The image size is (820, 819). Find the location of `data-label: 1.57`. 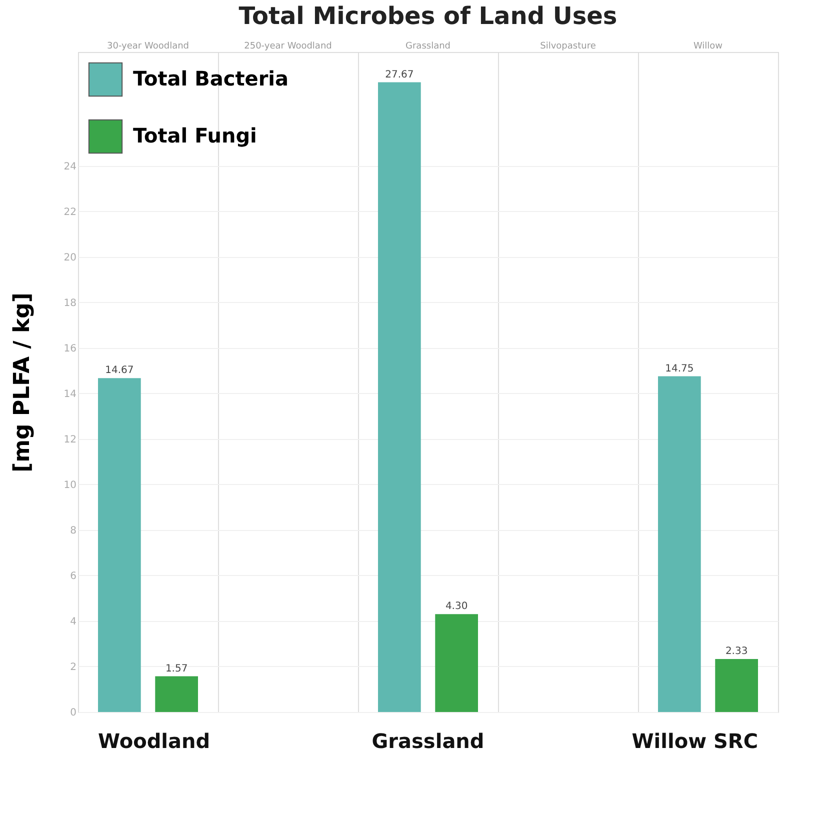

data-label: 1.57 is located at coordinates (176, 668).